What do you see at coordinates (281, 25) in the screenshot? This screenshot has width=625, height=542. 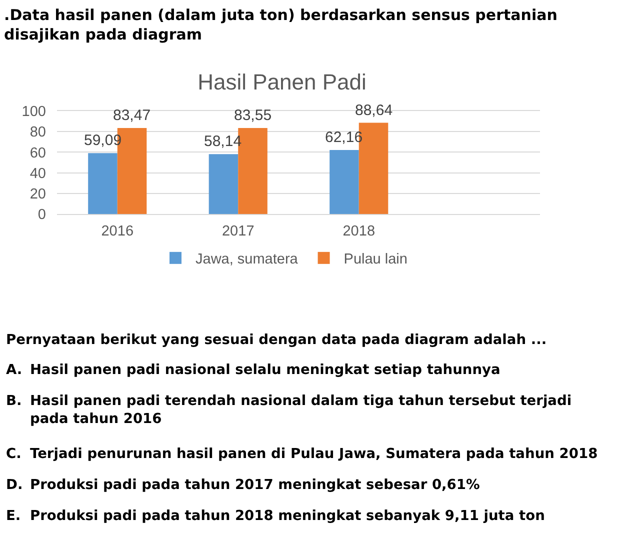 I see `text: .Data hasil panen (dalam juta ton) berdasarkan sensus pertanian disajikan pada diagram` at bounding box center [281, 25].